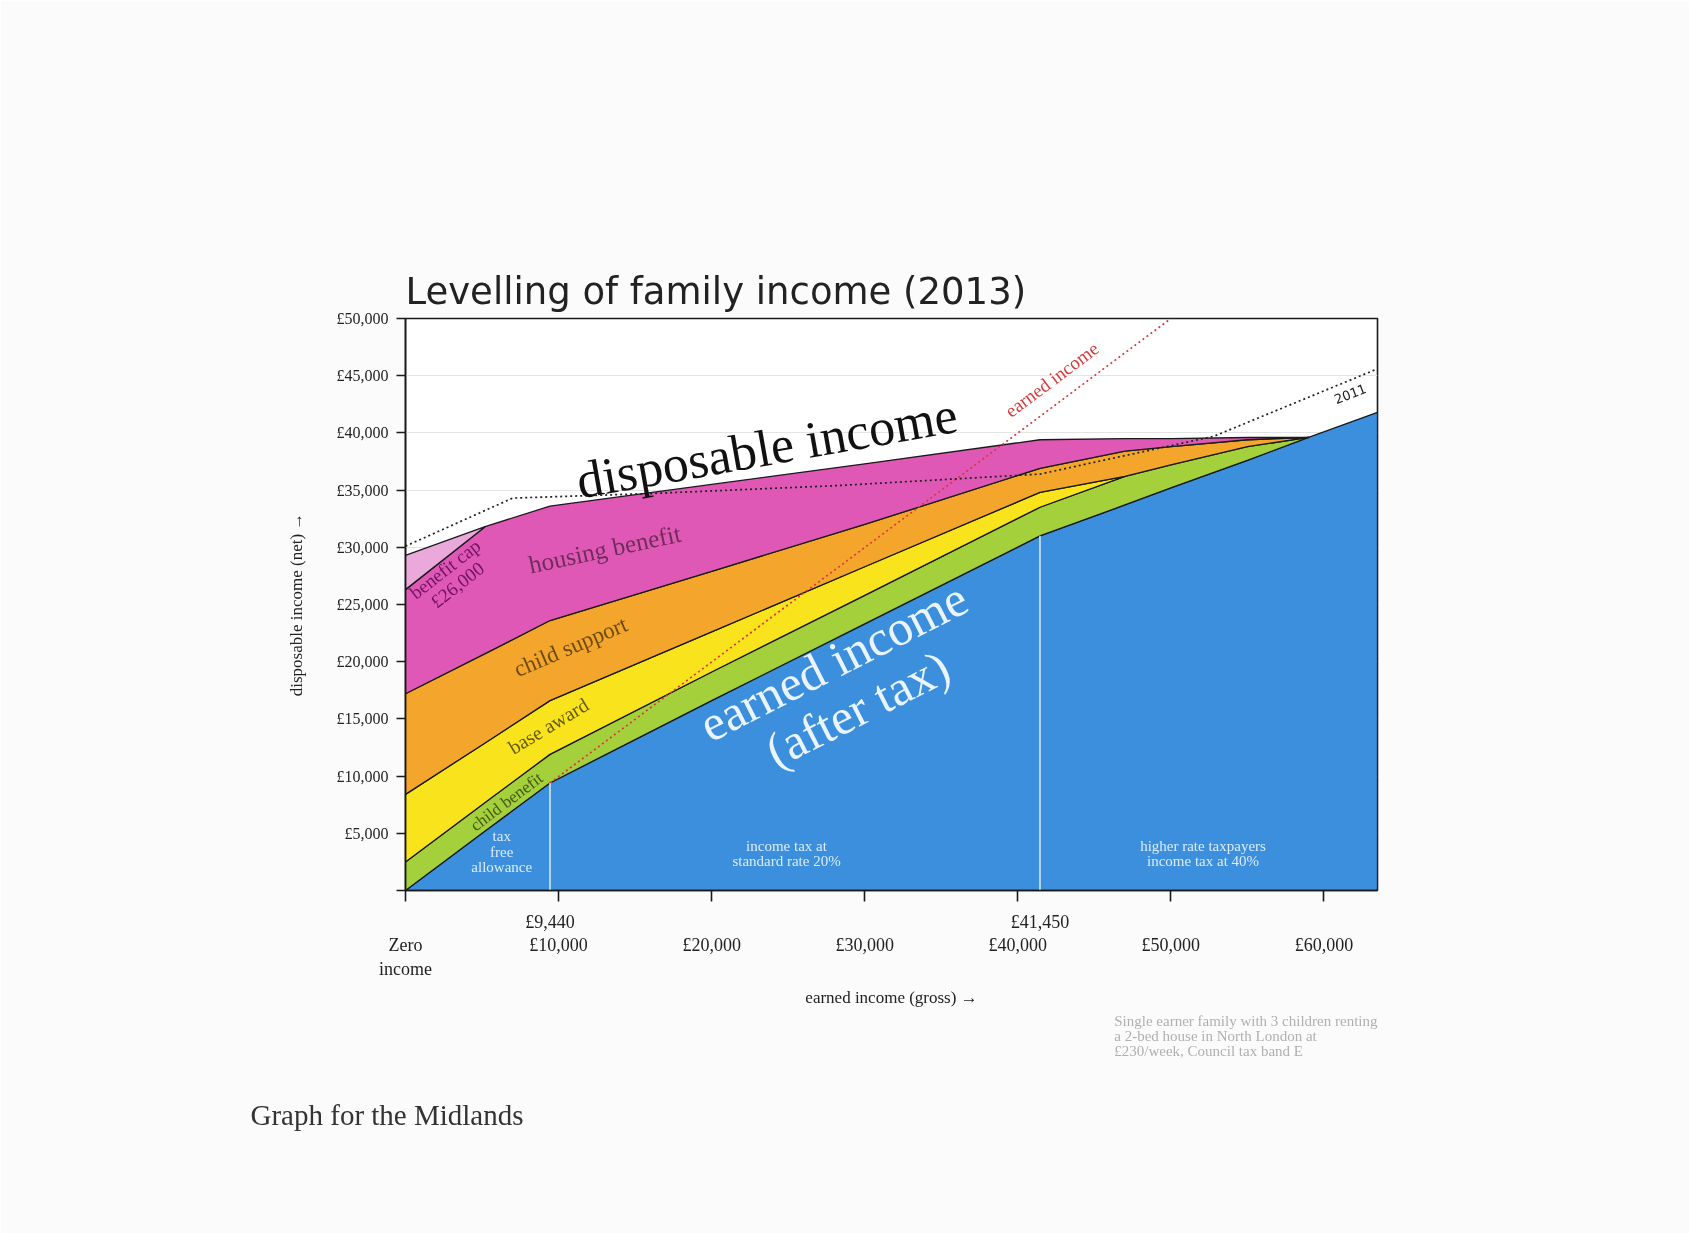 This screenshot has height=1233, width=1689. Describe the element at coordinates (366, 833) in the screenshot. I see `y-tick-label: £5,000` at that location.